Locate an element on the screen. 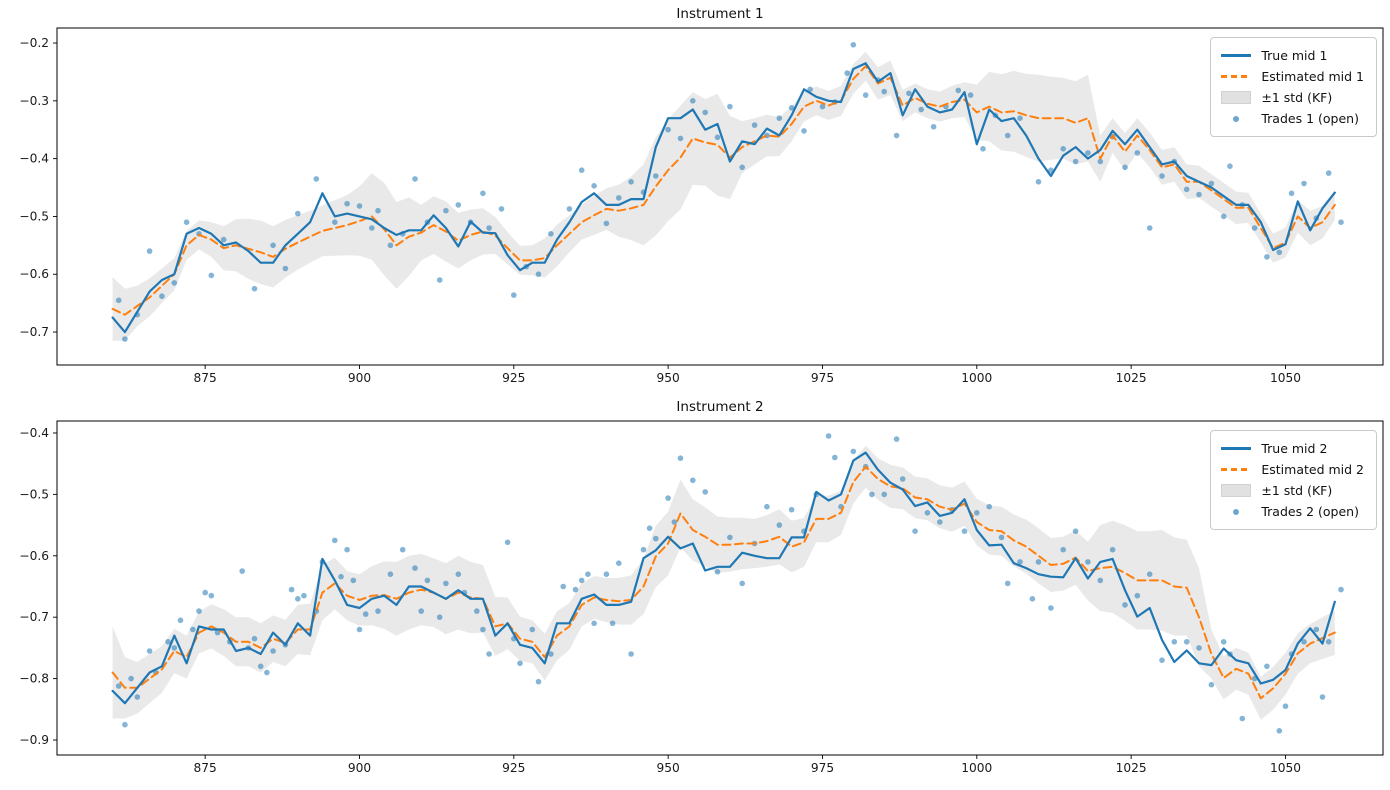 Image resolution: width=1390 pixels, height=790 pixels. legend-item-true-mid-2: True mid 2 is located at coordinates (1292, 448).